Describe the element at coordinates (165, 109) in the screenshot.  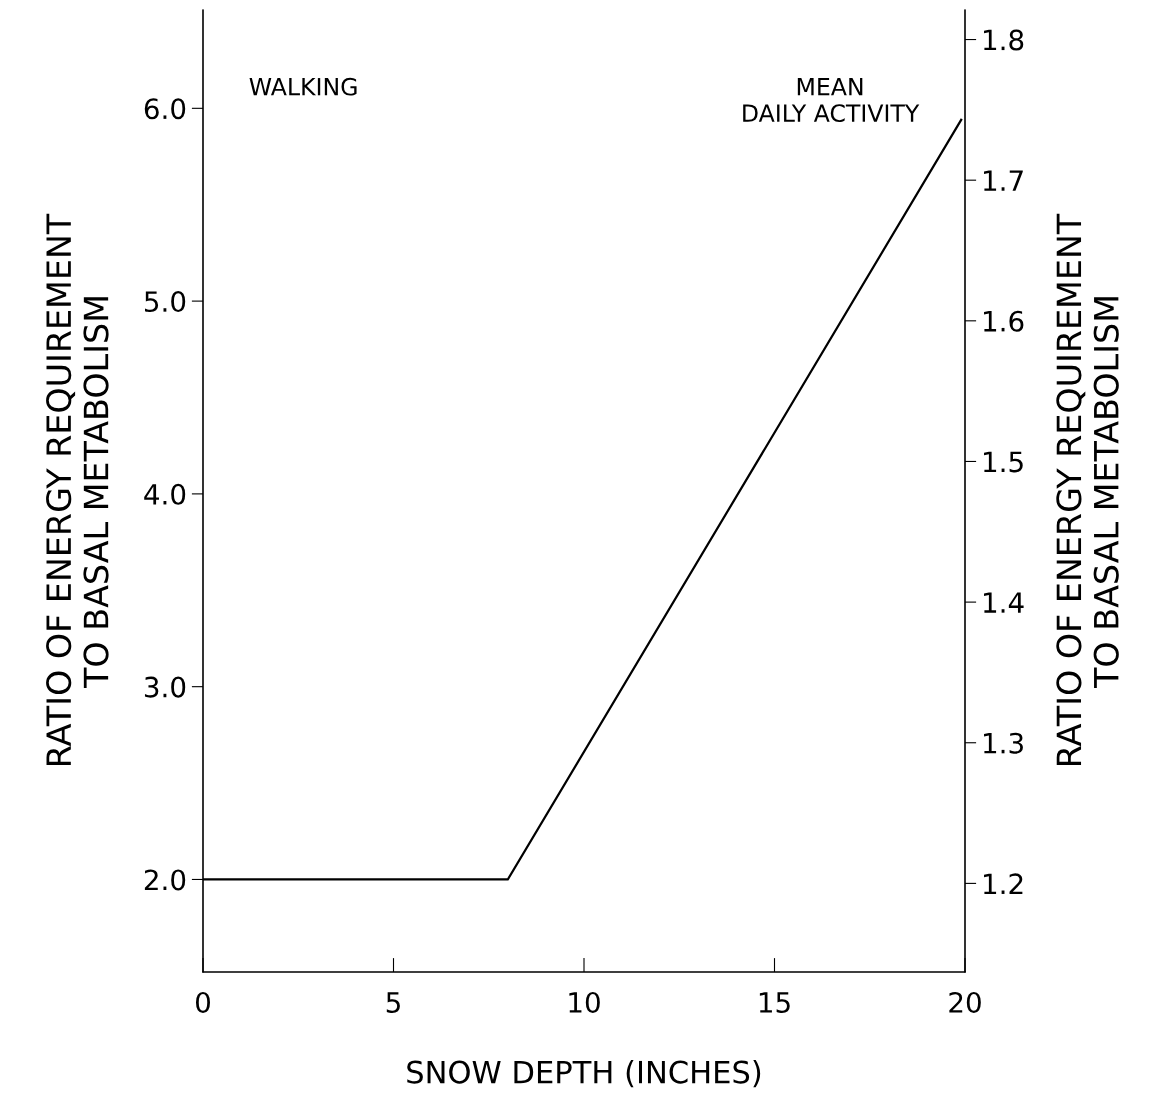
I see `y-tick-label: 6.0` at that location.